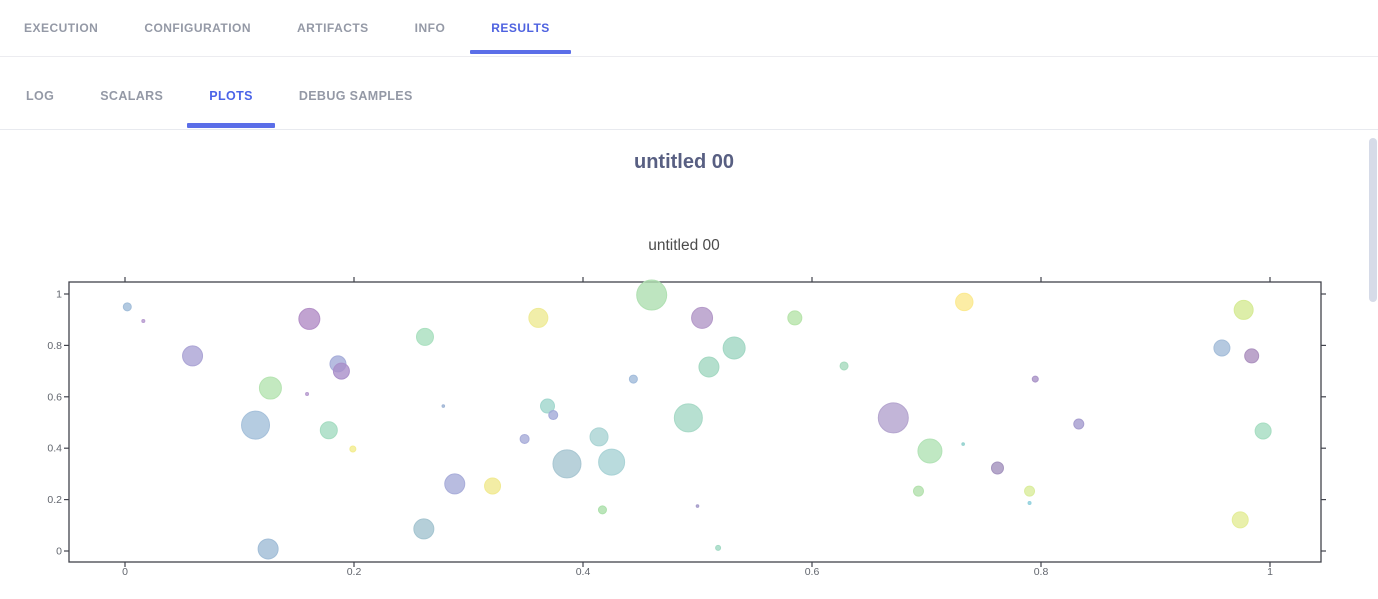 The width and height of the screenshot is (1378, 599). What do you see at coordinates (812, 572) in the screenshot?
I see `x-tick-label: 0.6` at bounding box center [812, 572].